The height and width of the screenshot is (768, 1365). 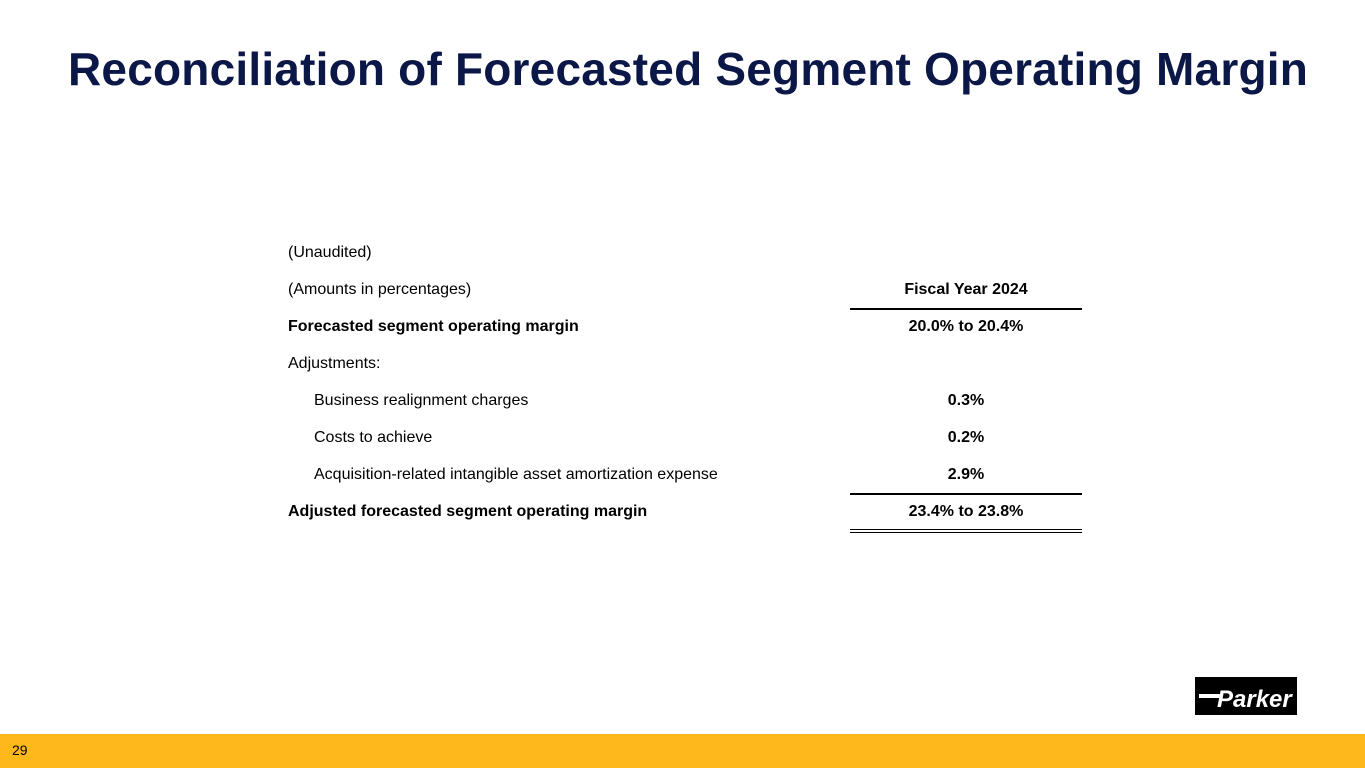 What do you see at coordinates (966, 289) in the screenshot?
I see `column-header: Fiscal Year 2024` at bounding box center [966, 289].